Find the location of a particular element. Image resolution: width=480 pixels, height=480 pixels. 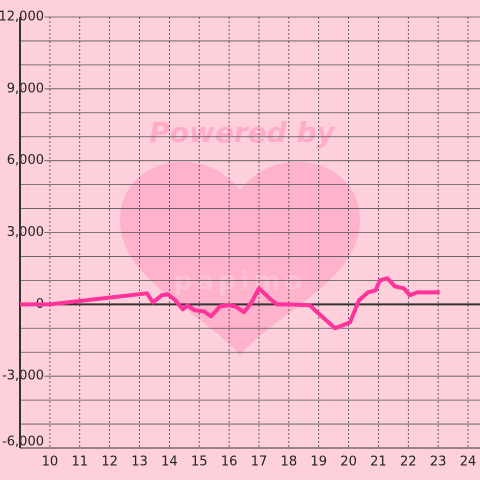

x-tick-label: 16 is located at coordinates (229, 462).